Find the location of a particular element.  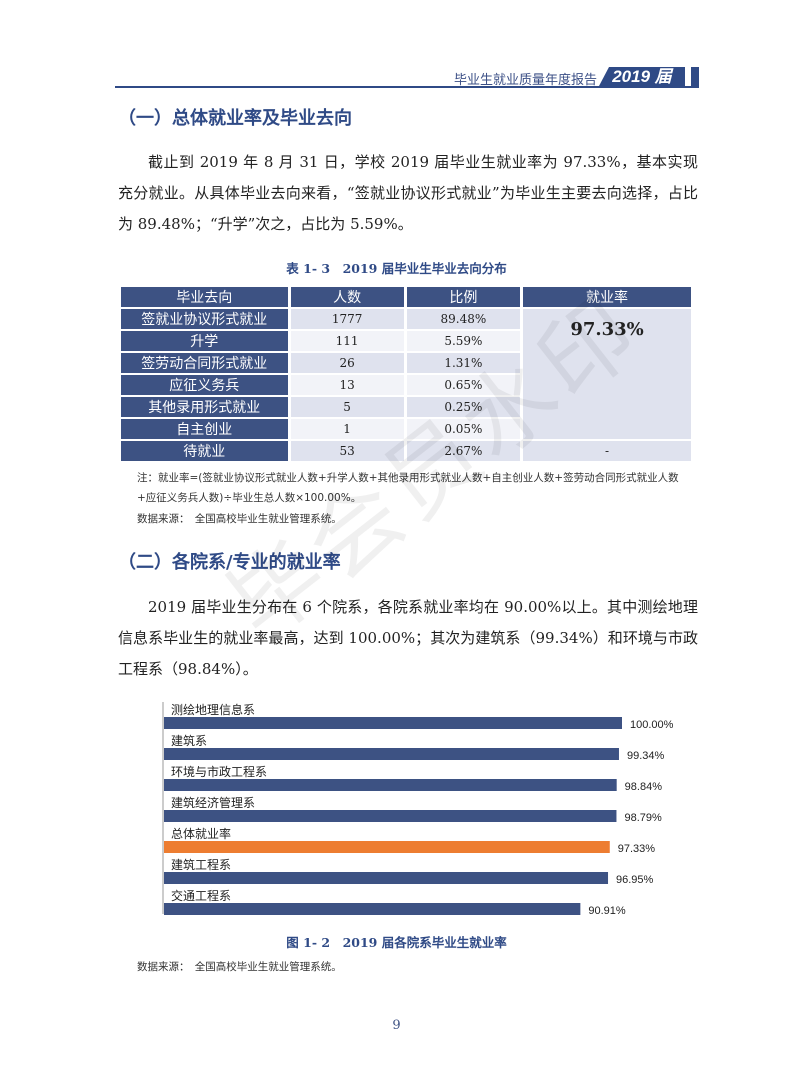

table-header-row: 毕业去向 人数 比例 就业率 is located at coordinates (406, 297).